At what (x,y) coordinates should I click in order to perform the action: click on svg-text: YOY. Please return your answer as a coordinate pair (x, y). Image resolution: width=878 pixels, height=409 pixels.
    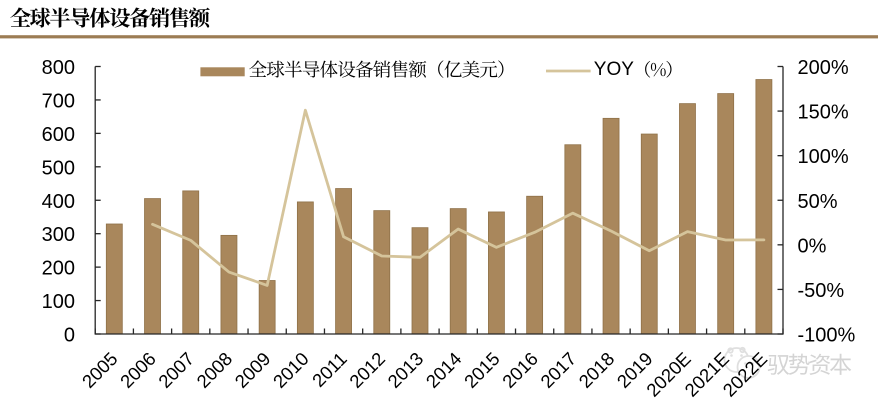
    Looking at the image, I should click on (614, 69).